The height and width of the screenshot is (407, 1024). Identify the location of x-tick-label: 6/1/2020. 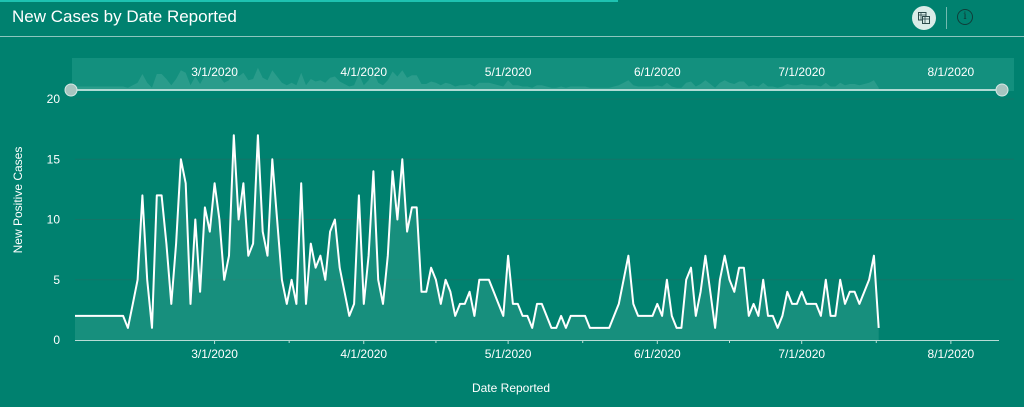
(657, 354).